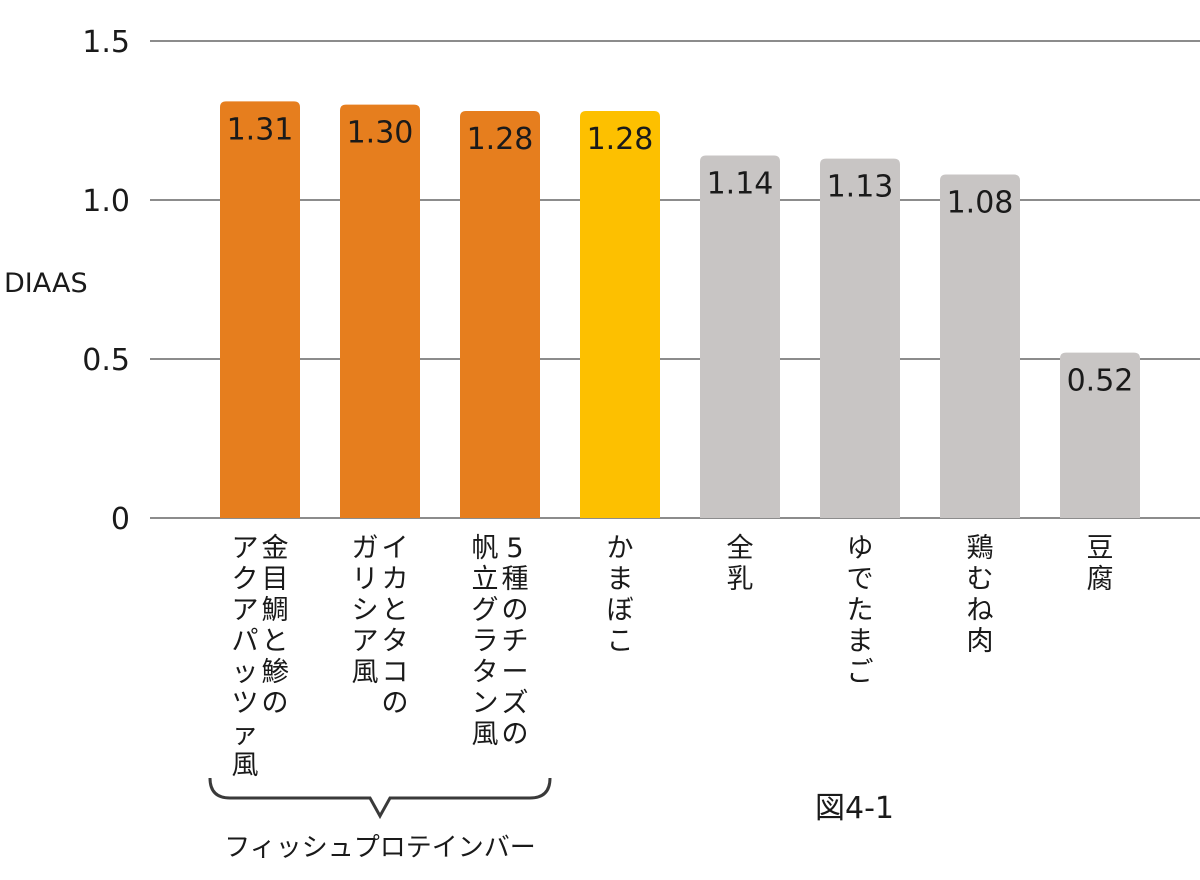  I want to click on category-label-line: イカとタコの, so click(395, 626).